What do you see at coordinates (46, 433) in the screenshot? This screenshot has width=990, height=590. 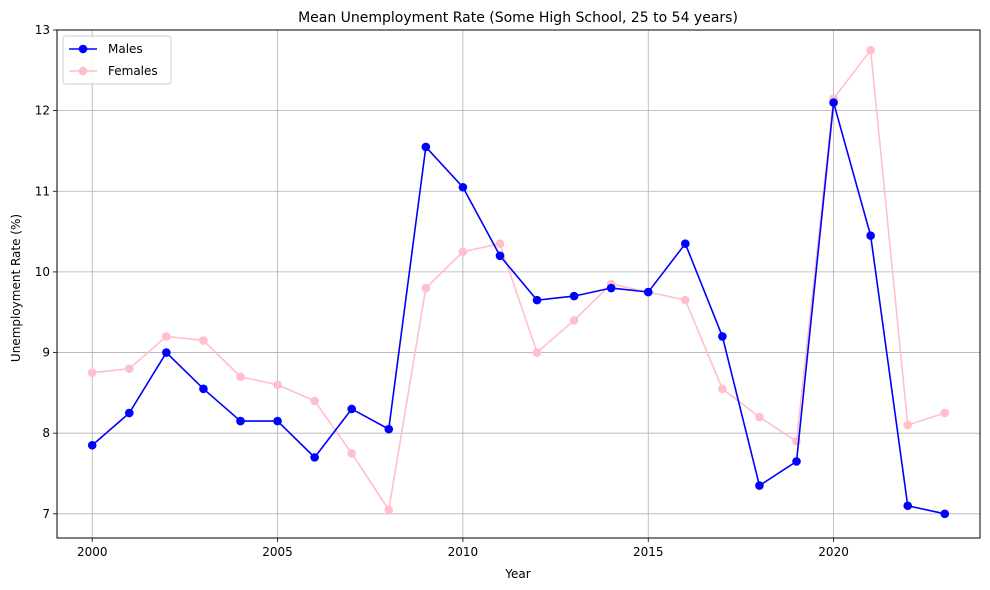 I see `y-tick-label: 8` at bounding box center [46, 433].